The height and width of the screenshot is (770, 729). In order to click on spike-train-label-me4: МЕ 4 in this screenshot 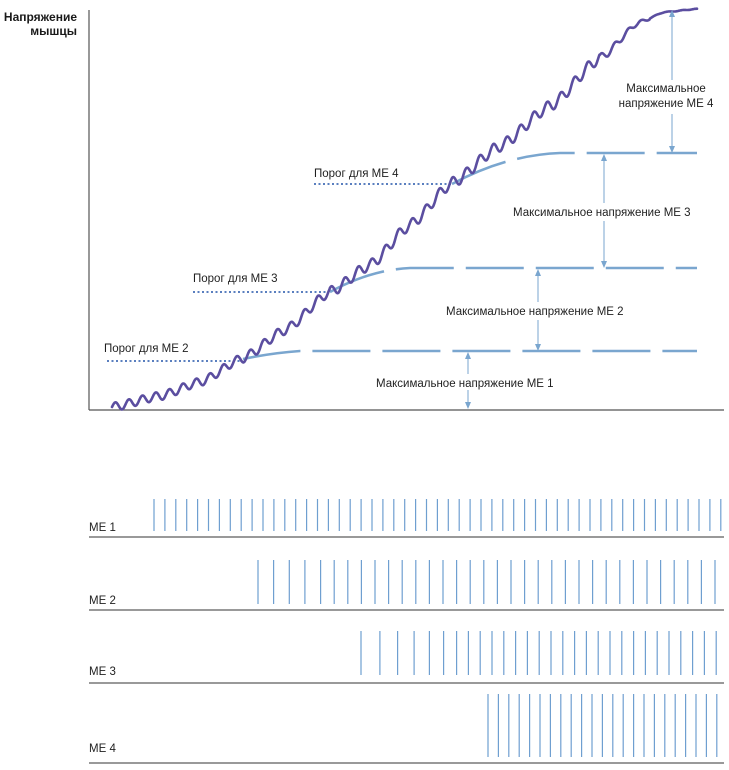, I will do `click(102, 749)`.